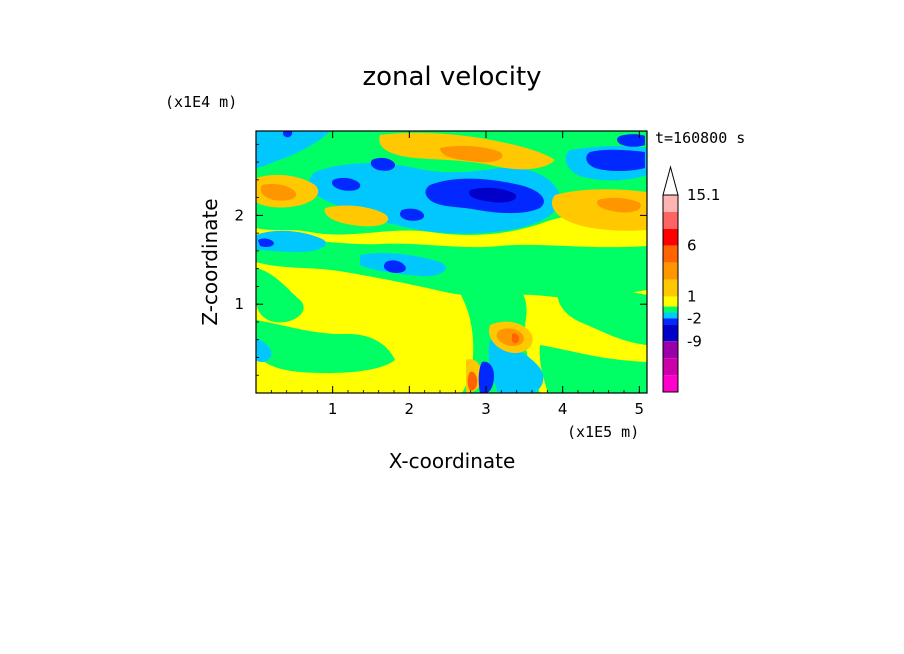  I want to click on colorbar-label: 6, so click(692, 246).